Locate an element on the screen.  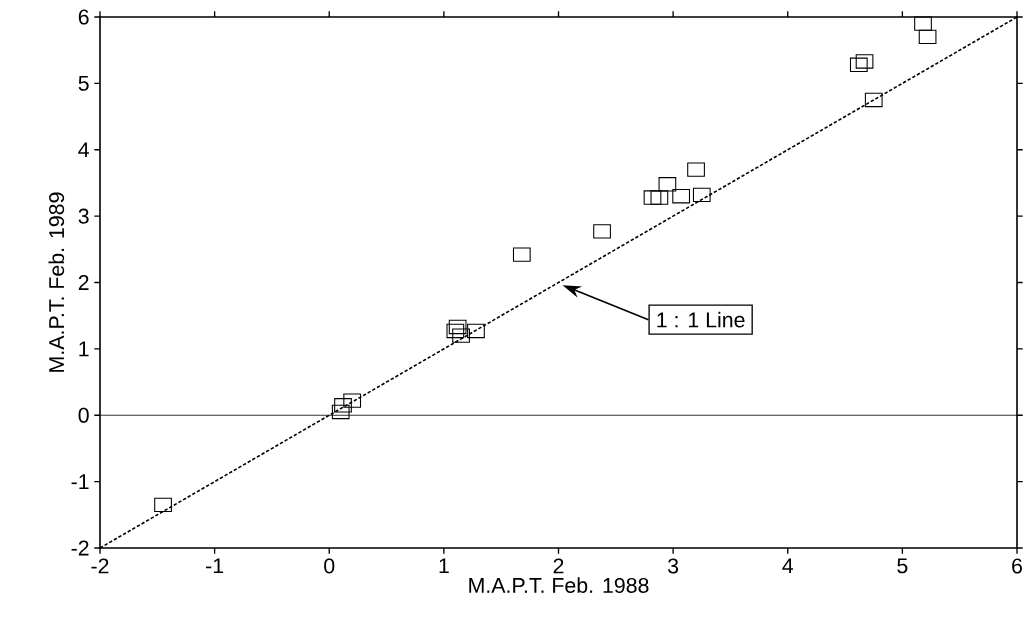
y-tick-label: 5 is located at coordinates (83, 83).